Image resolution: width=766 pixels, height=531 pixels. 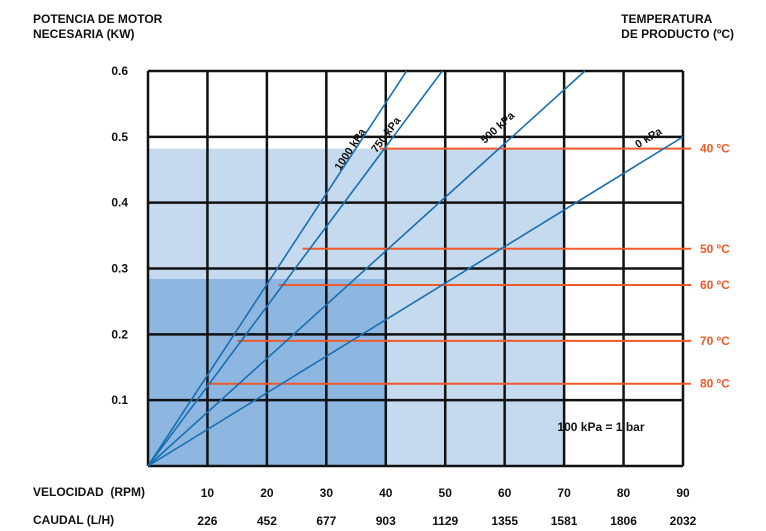 I want to click on y-tick-label-0.2: 0.2, so click(x=119, y=334).